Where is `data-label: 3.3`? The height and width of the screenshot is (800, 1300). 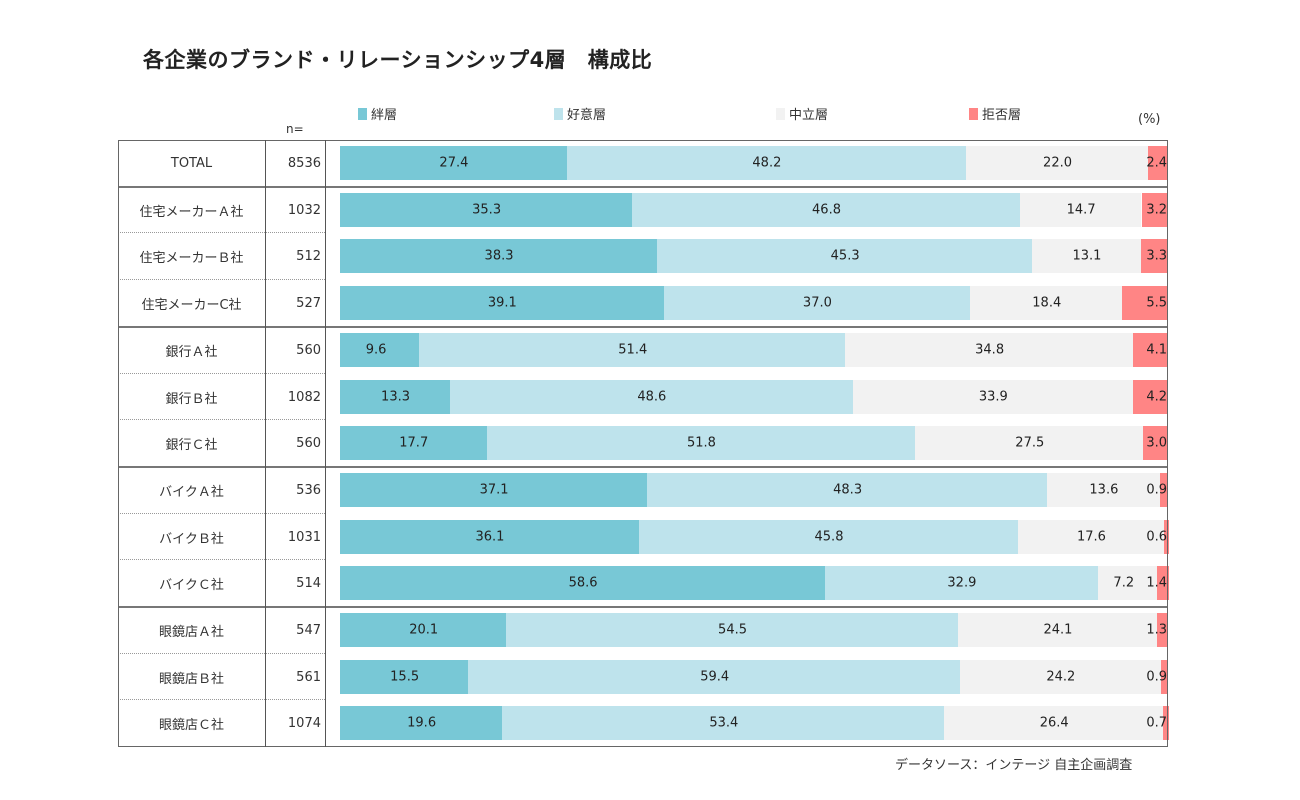
data-label: 3.3 is located at coordinates (1156, 256).